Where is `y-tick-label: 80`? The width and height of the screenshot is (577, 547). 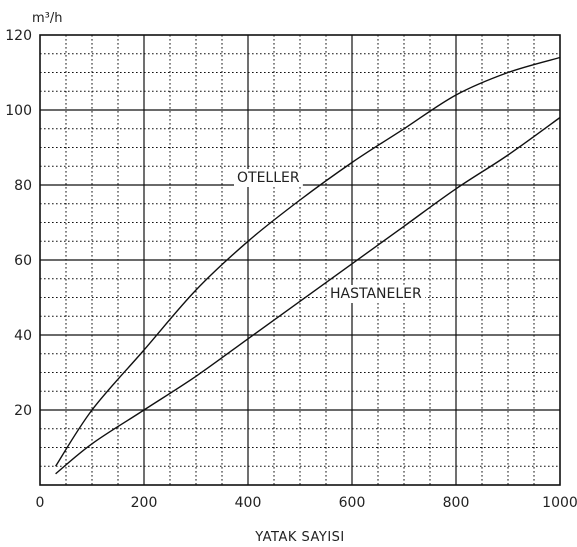 y-tick-label: 80 is located at coordinates (23, 186).